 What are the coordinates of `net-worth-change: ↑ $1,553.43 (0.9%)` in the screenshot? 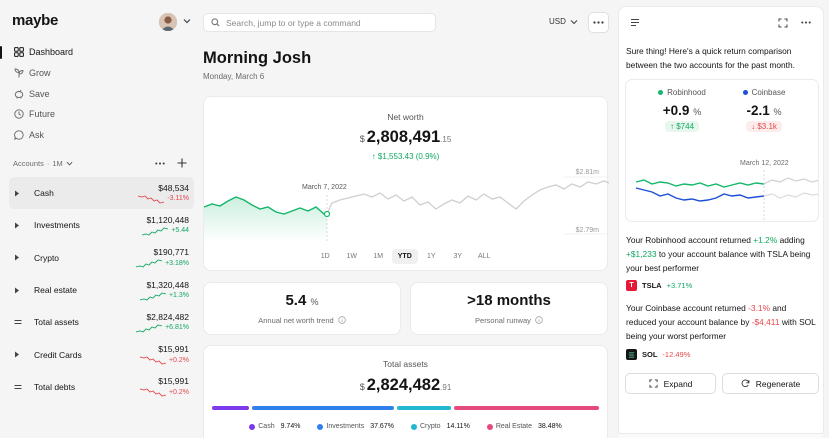 It's located at (405, 156).